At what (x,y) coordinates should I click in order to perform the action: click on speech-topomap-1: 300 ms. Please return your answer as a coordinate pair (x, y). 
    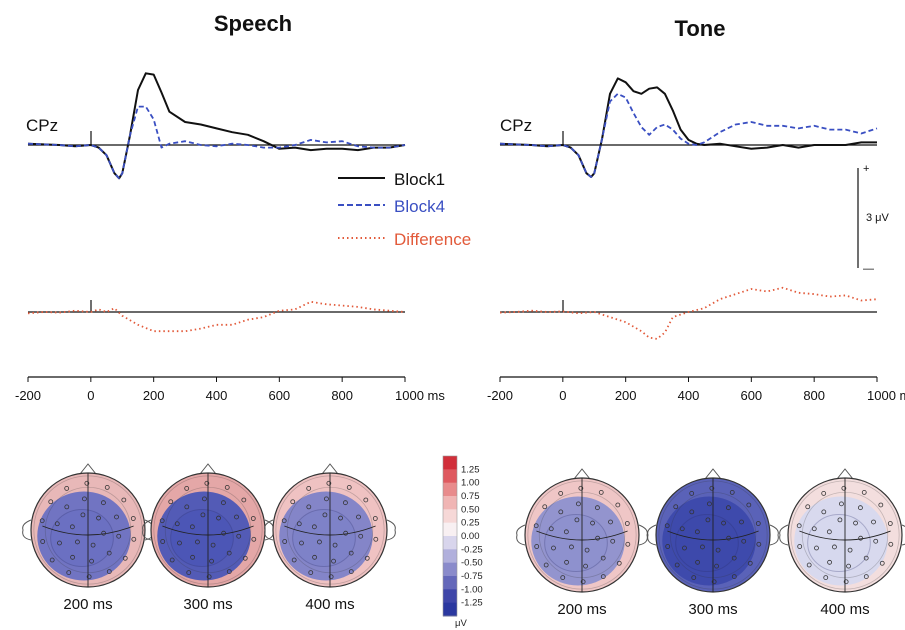
    Looking at the image, I should click on (208, 538).